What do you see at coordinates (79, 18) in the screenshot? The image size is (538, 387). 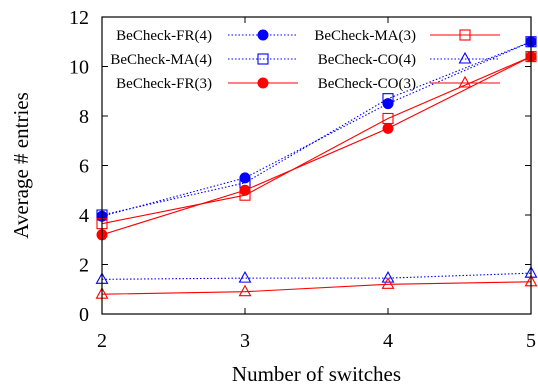 I see `y-tick-label: 12` at bounding box center [79, 18].